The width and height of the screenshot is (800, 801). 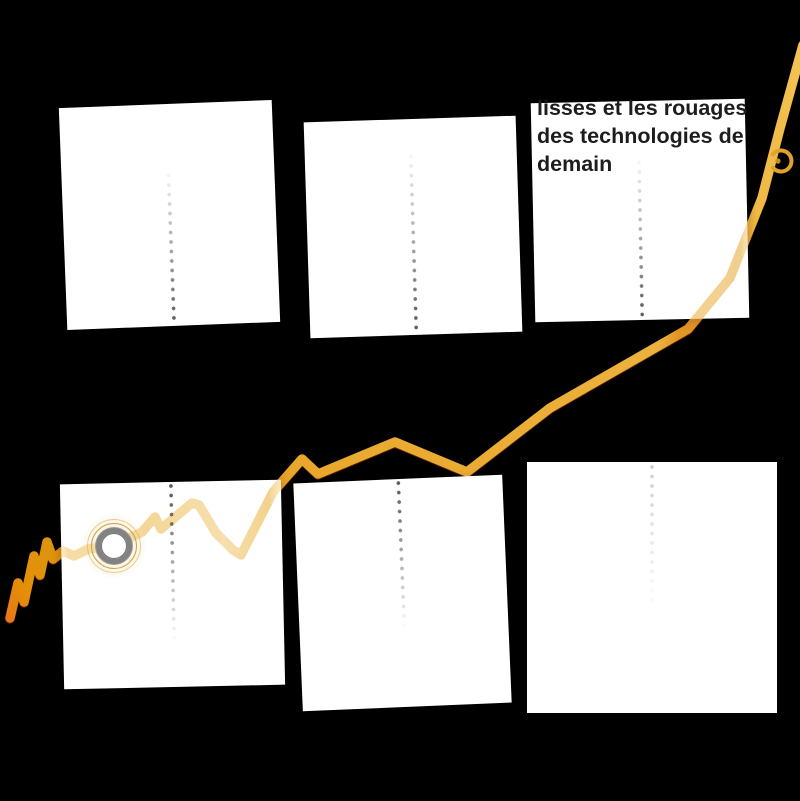 I want to click on headline-line-1: lisses et les rouages, so click(x=642, y=108).